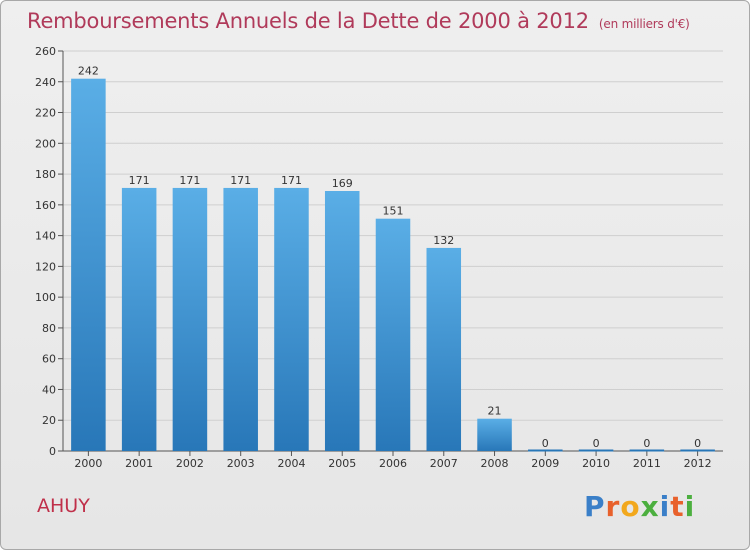  What do you see at coordinates (52, 451) in the screenshot?
I see `y-tick-label: 0` at bounding box center [52, 451].